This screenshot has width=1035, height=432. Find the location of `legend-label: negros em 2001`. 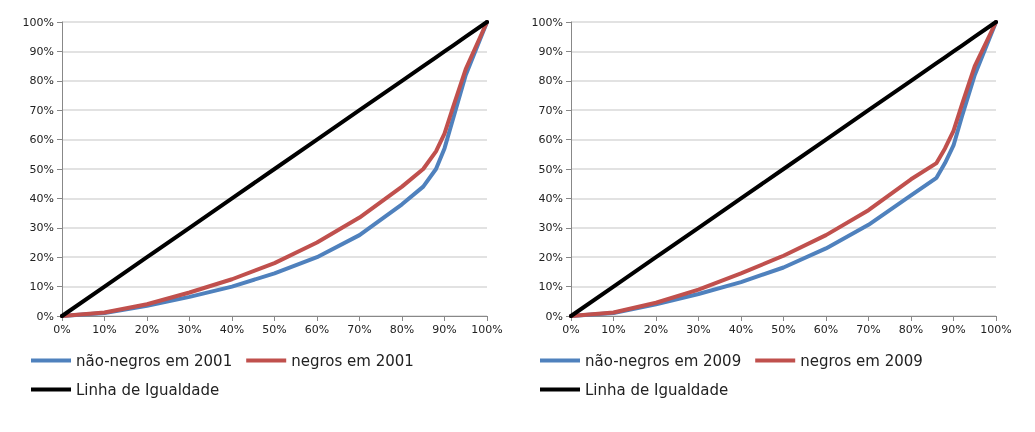

legend-label: negros em 2001 is located at coordinates (352, 360).